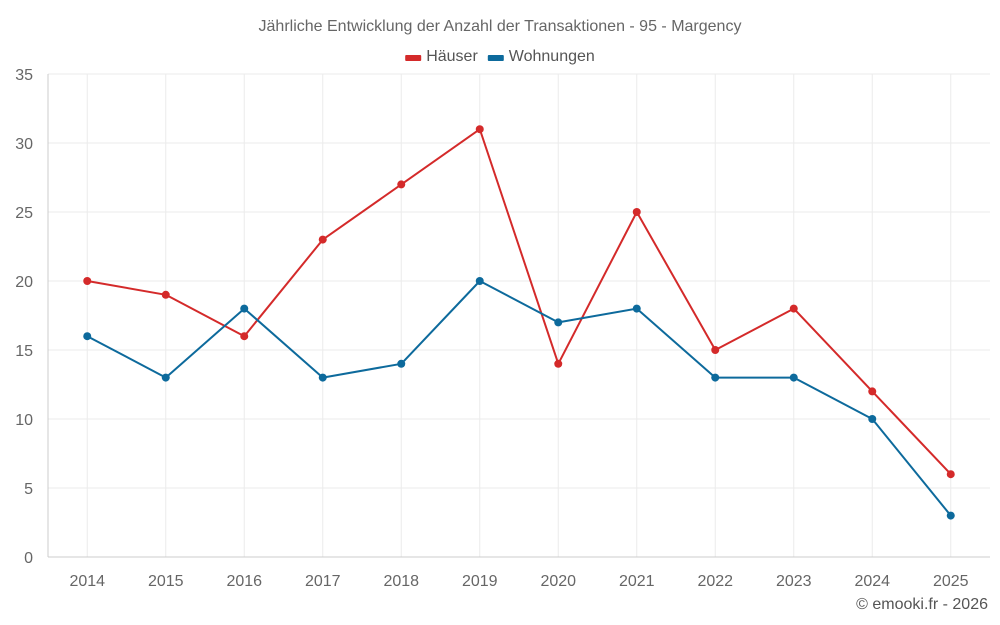 This screenshot has height=625, width=1000. What do you see at coordinates (24, 351) in the screenshot?
I see `y-tick-label: 15` at bounding box center [24, 351].